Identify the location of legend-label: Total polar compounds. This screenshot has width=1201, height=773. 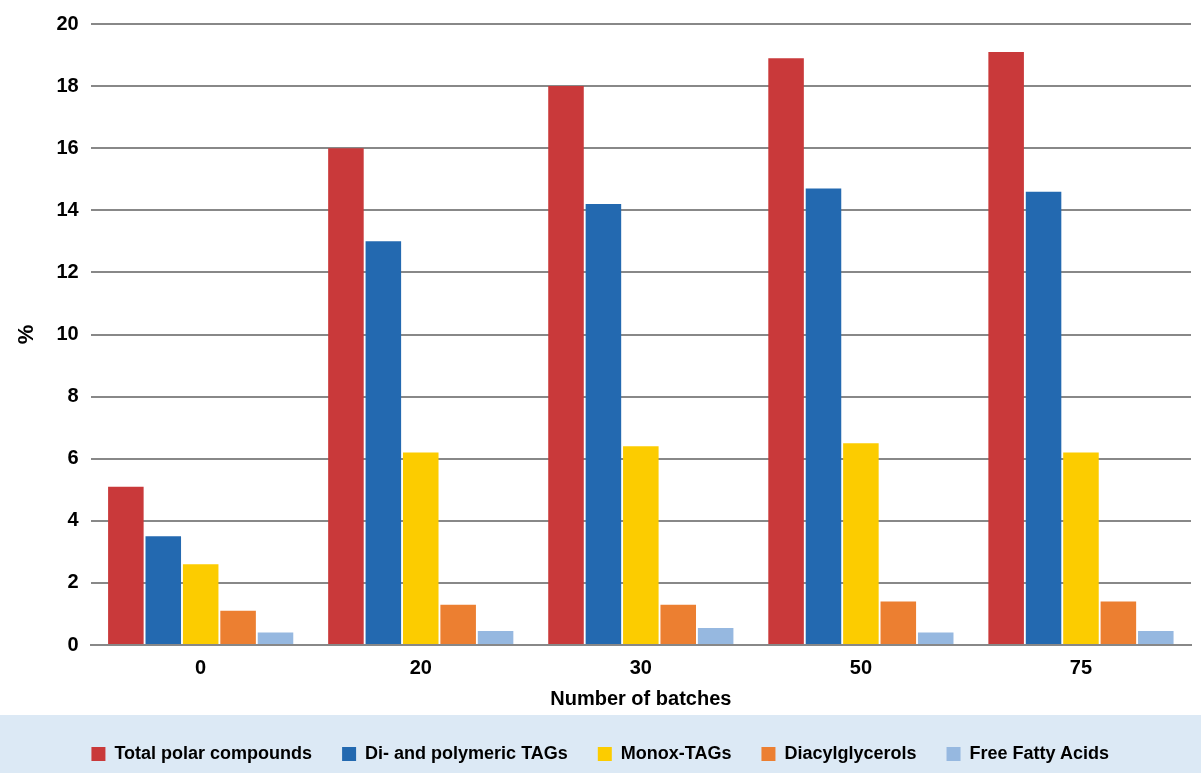
(213, 752).